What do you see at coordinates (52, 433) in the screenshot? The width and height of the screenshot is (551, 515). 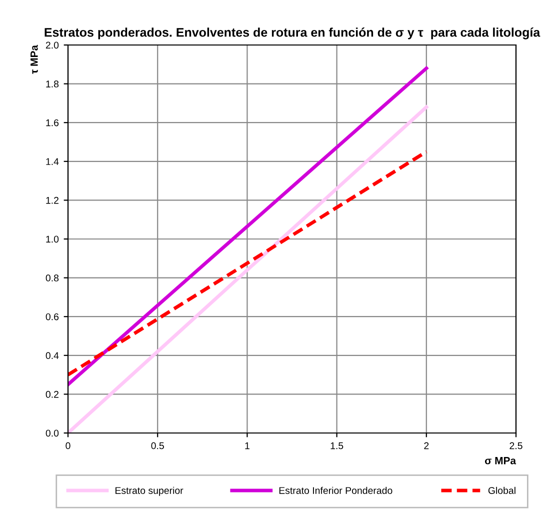 I see `y-tick-label: 0.0` at bounding box center [52, 433].